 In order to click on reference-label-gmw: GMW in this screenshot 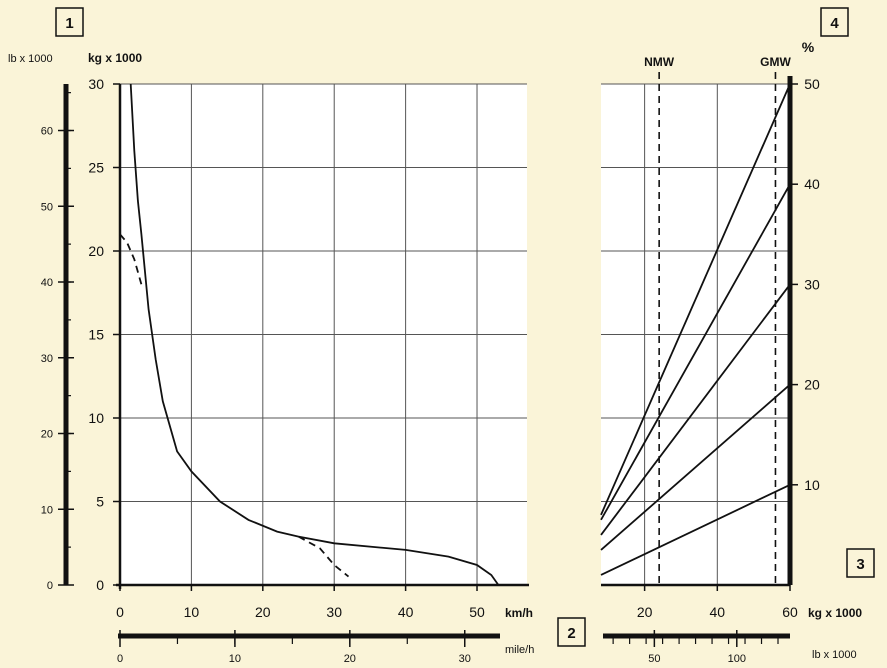, I will do `click(775, 62)`.